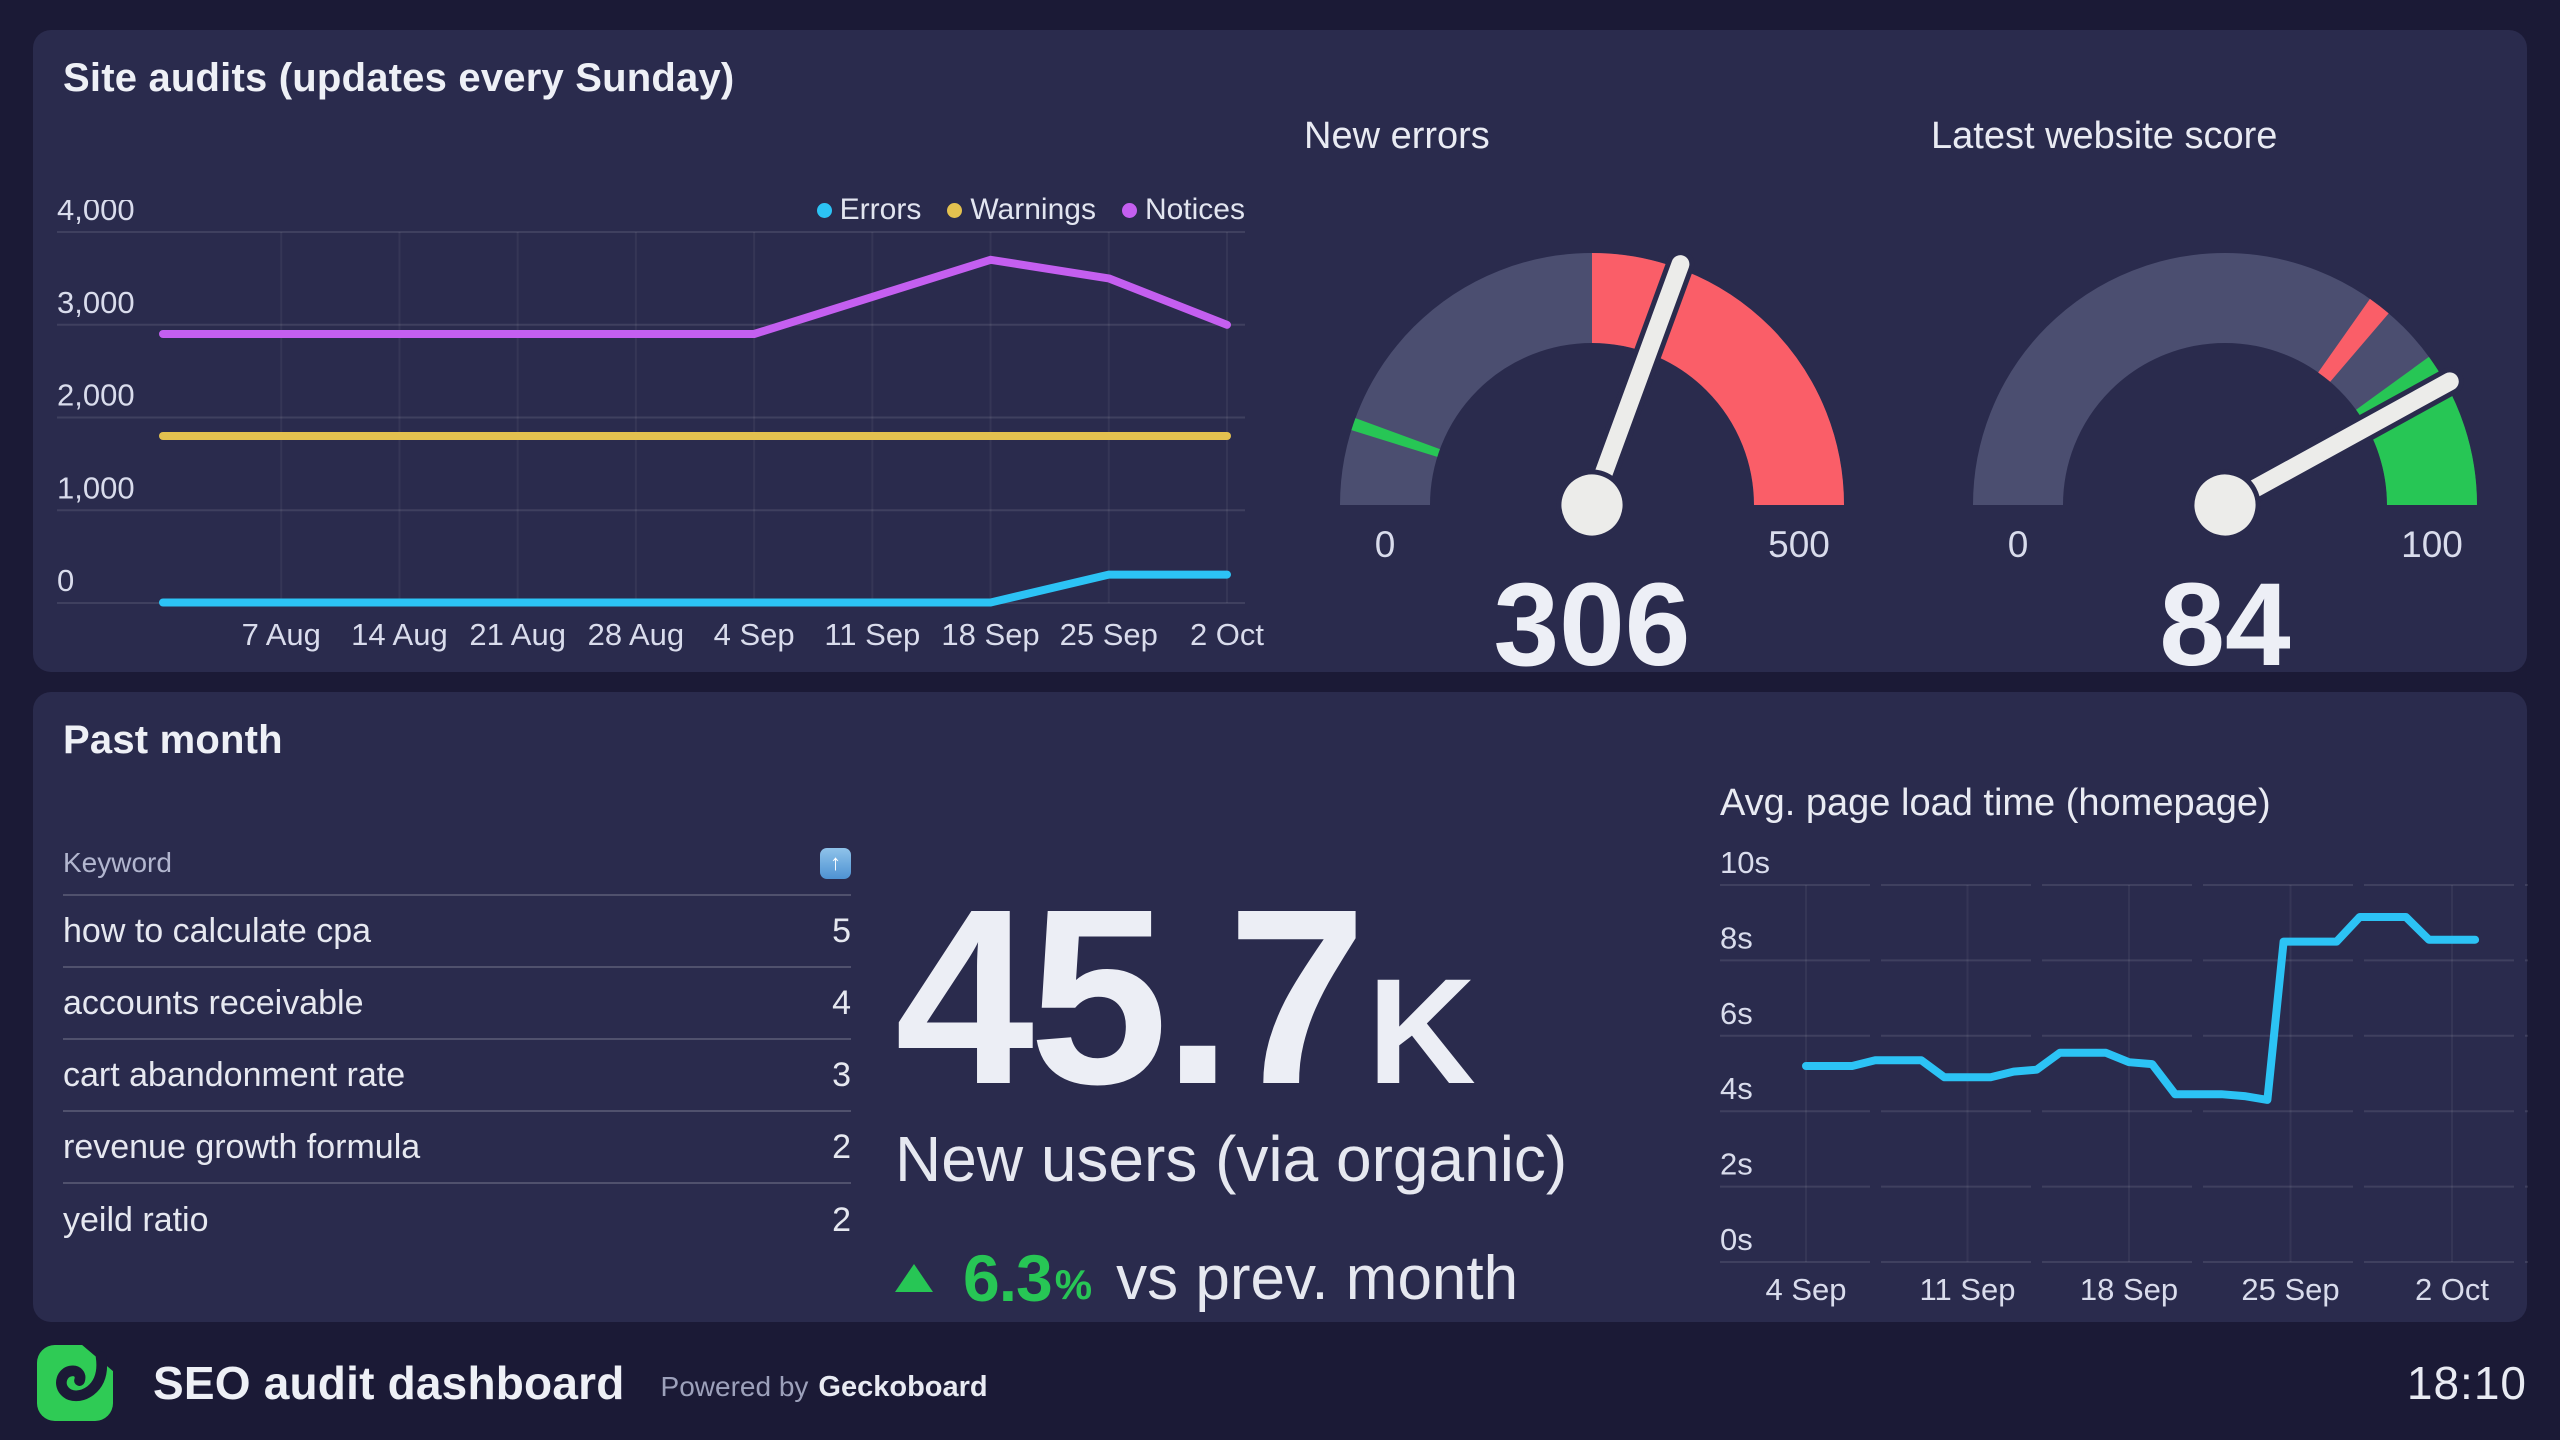 This screenshot has width=2560, height=1440. Describe the element at coordinates (389, 1383) in the screenshot. I see `dashboard-title: SEO audit dashboard` at that location.